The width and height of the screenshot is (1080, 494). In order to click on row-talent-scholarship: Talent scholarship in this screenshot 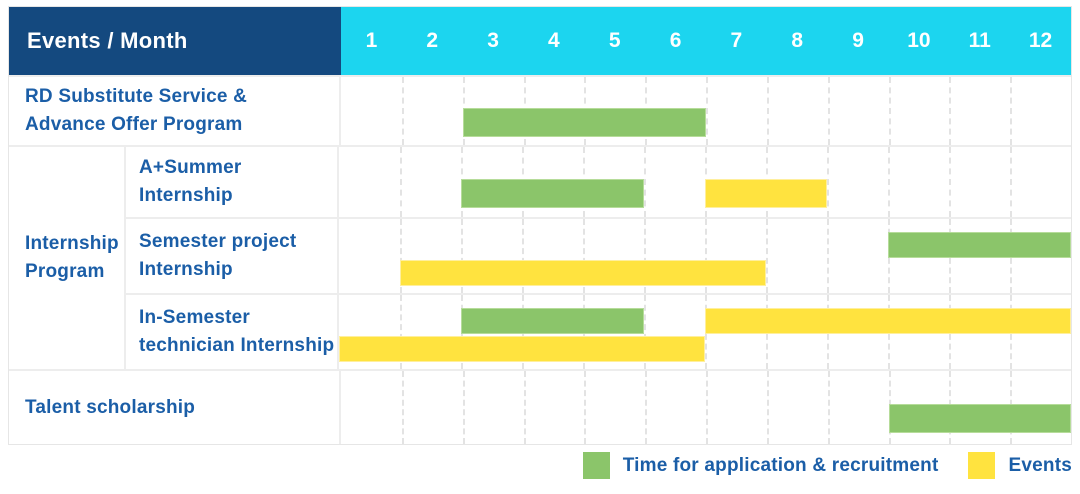, I will do `click(540, 406)`.